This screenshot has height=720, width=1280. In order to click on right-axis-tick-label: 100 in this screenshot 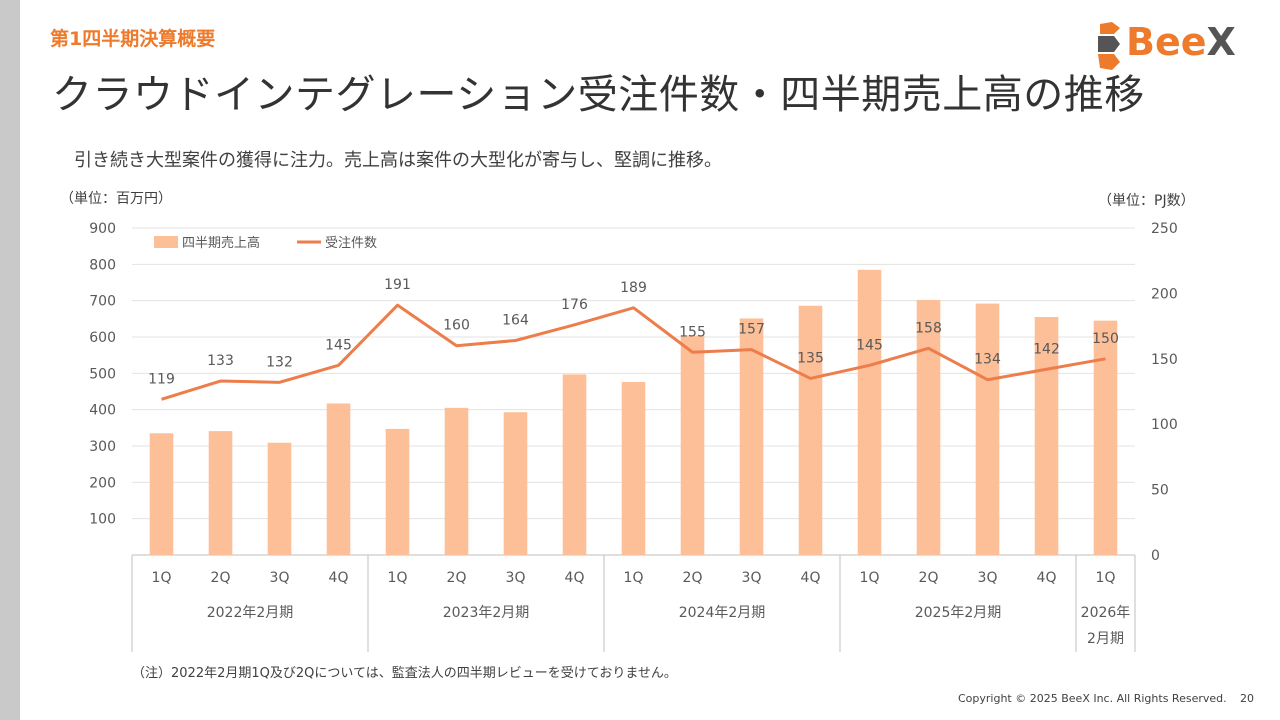, I will do `click(1164, 425)`.